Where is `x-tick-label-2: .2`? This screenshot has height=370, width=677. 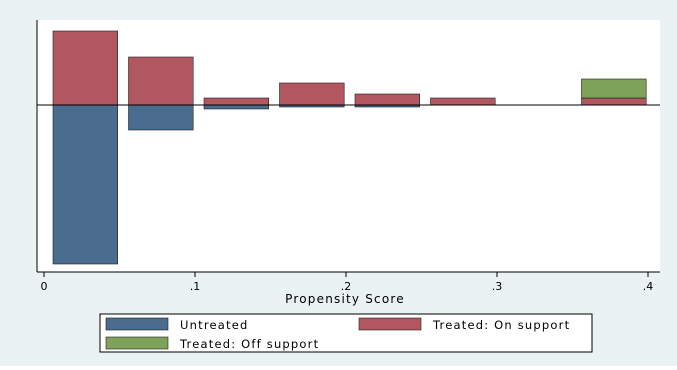
x-tick-label-2: .2 is located at coordinates (346, 286).